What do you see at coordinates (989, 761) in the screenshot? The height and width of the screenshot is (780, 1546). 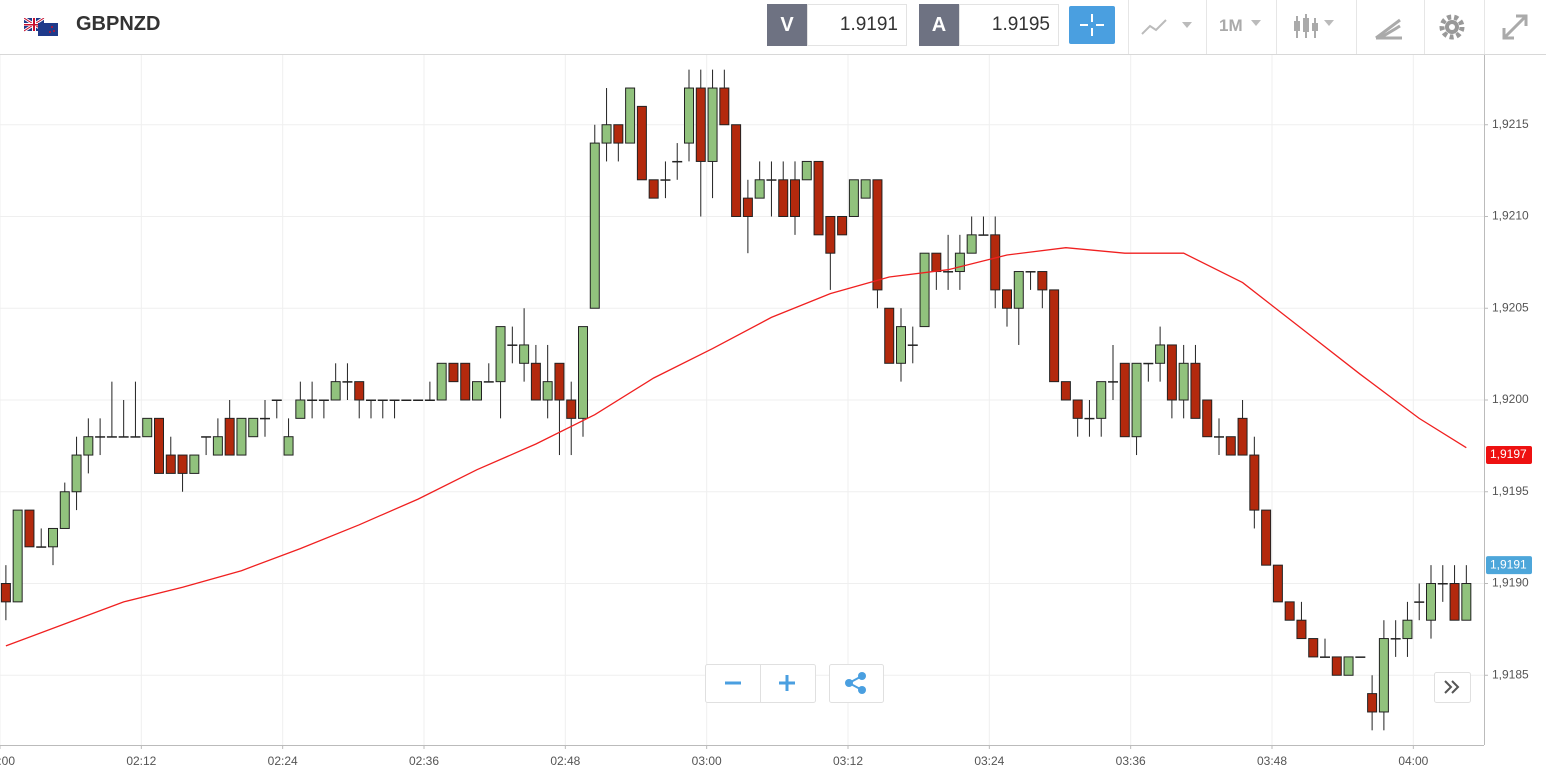 I see `x-tick-label: 03:24` at bounding box center [989, 761].